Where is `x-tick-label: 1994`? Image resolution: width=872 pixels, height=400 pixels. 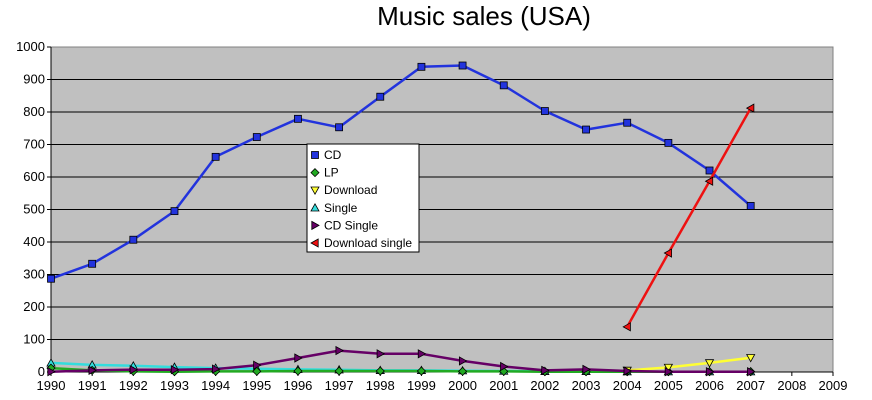 x-tick-label: 1994 is located at coordinates (215, 385).